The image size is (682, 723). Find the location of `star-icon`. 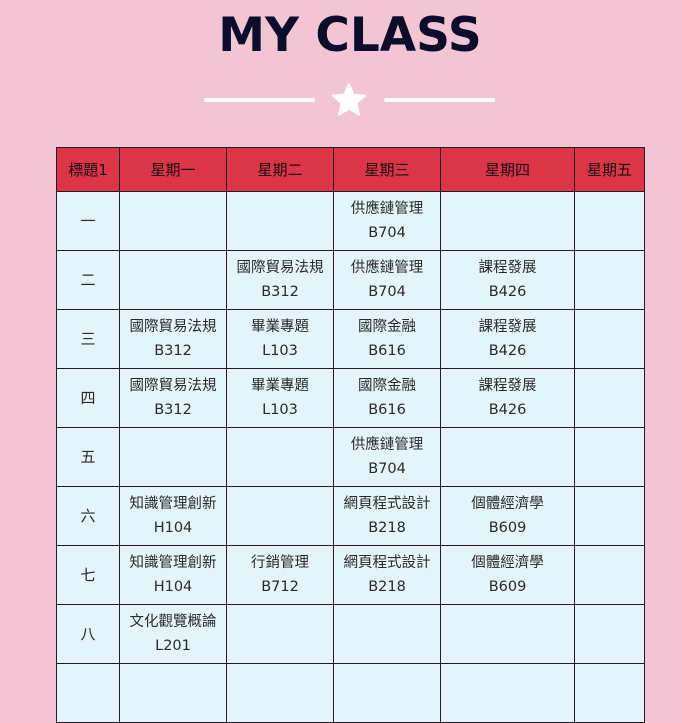

star-icon is located at coordinates (349, 99).